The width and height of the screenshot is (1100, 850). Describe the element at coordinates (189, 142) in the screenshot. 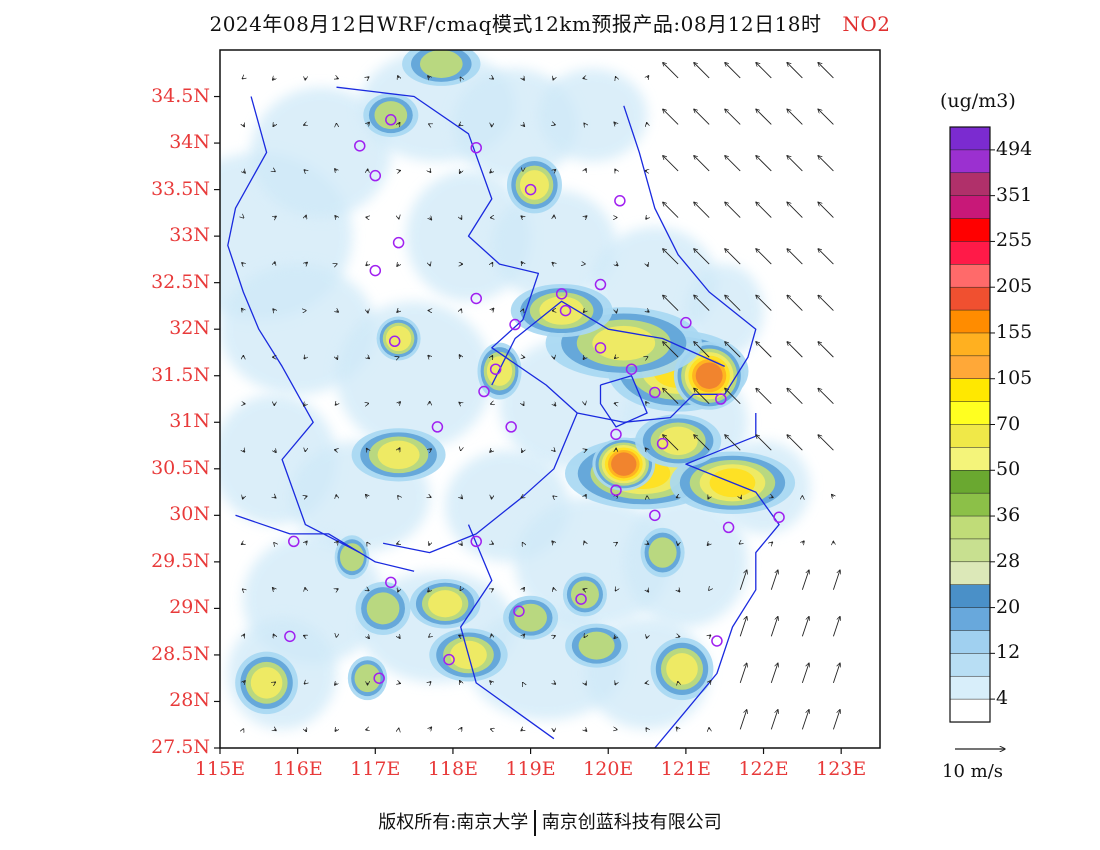

I see `lat-label: 34N` at that location.